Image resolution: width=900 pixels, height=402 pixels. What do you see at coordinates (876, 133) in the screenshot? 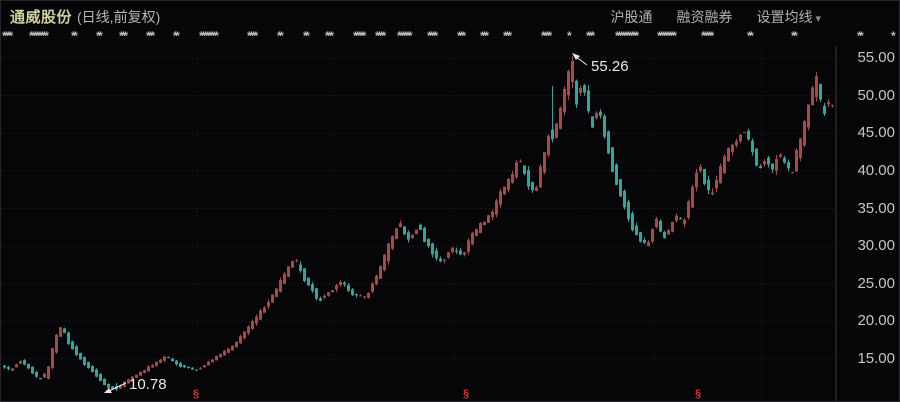
I see `y-axis-label: 45.00` at bounding box center [876, 133].